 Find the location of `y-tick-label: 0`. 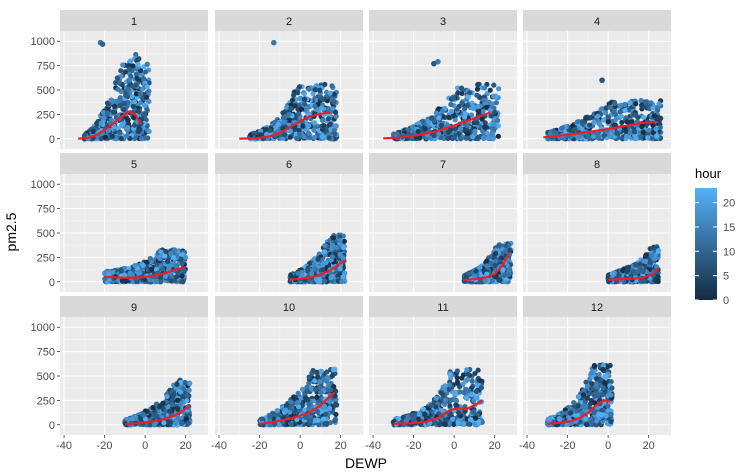

y-tick-label: 0 is located at coordinates (52, 426).